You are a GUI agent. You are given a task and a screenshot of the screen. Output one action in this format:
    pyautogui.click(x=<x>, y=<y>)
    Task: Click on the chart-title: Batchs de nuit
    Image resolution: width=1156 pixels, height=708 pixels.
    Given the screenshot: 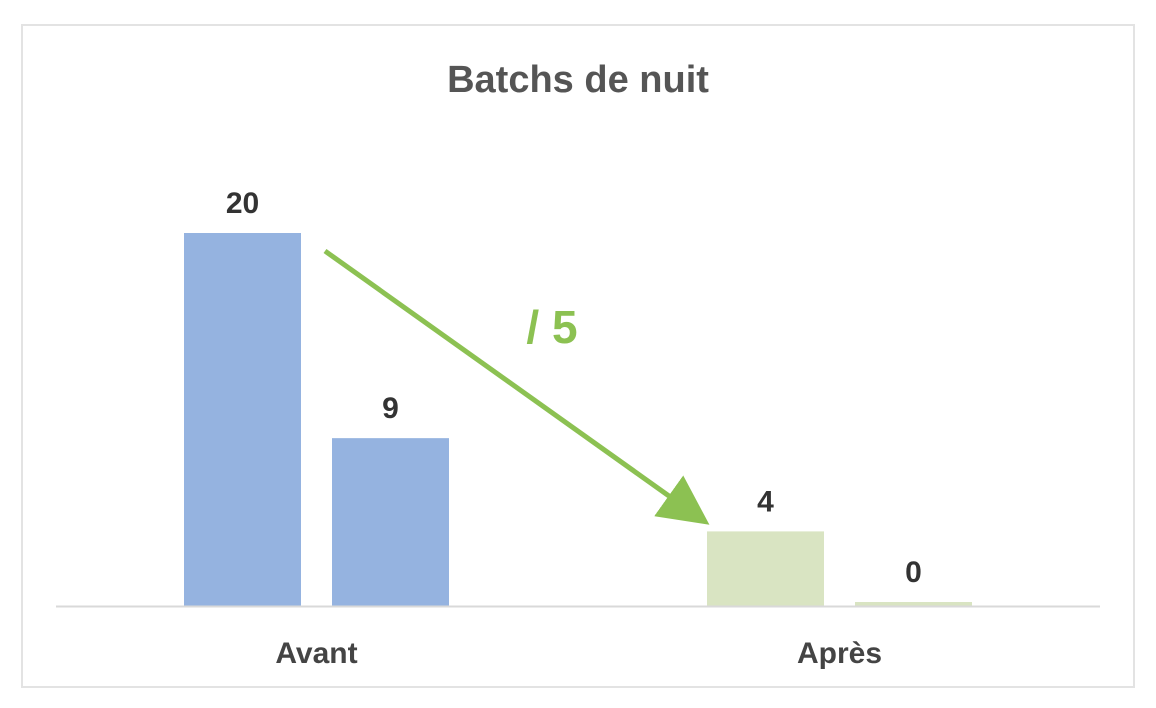 What is the action you would take?
    pyautogui.click(x=578, y=80)
    